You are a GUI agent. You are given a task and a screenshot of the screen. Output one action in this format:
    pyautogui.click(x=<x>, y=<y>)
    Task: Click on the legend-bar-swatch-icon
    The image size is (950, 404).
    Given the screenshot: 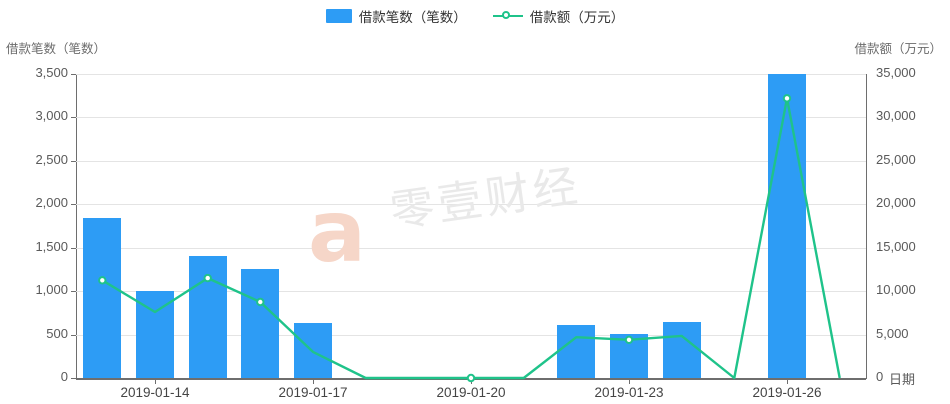 What is the action you would take?
    pyautogui.click(x=338, y=16)
    